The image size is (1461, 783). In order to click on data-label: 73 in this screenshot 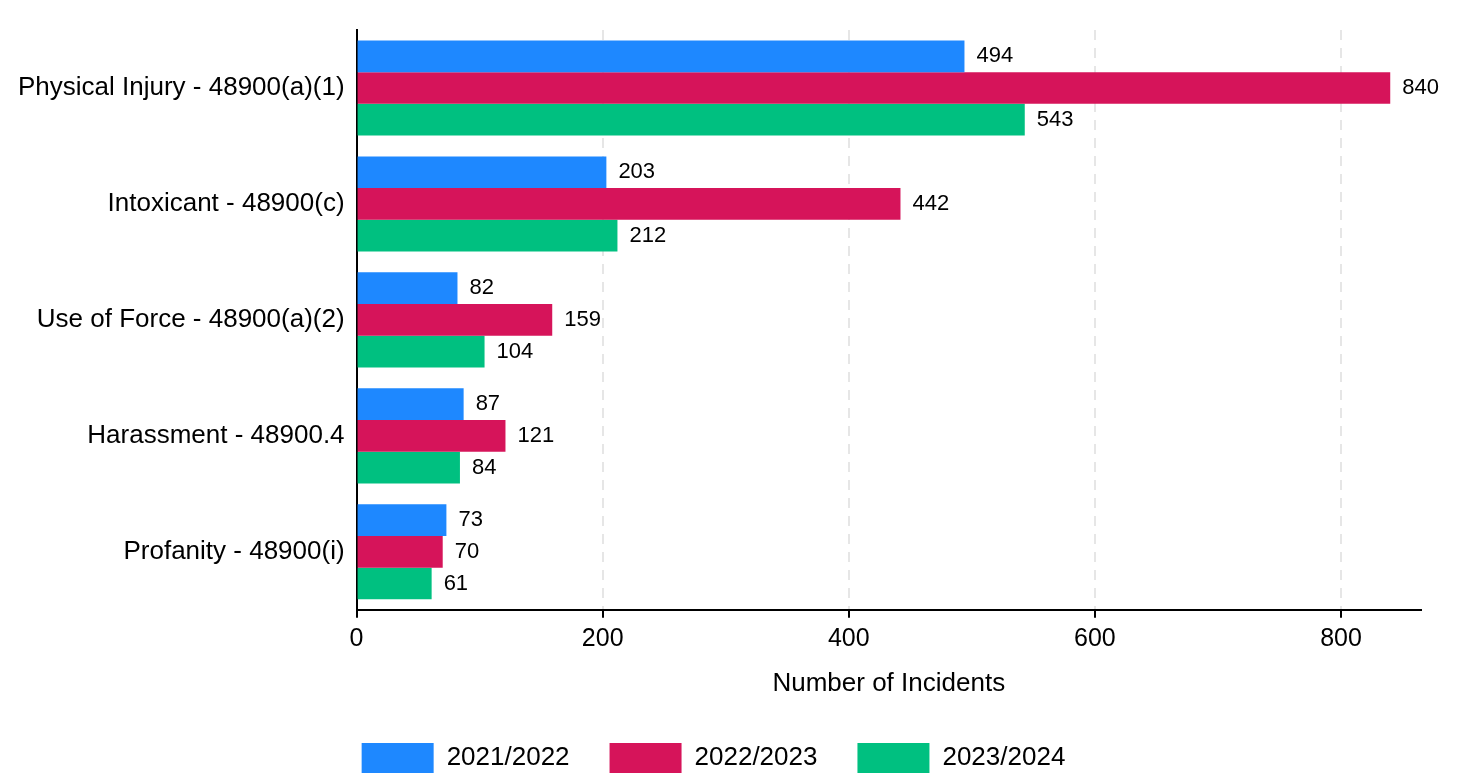, I will do `click(470, 519)`.